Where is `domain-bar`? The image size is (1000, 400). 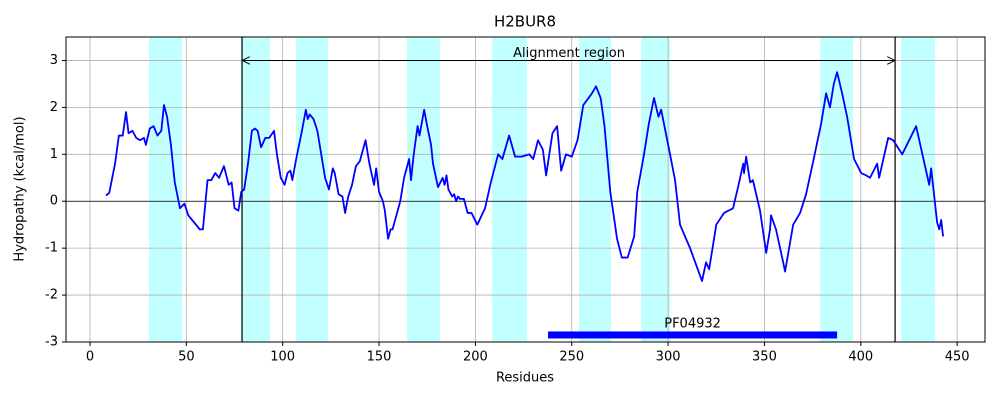
domain-bar is located at coordinates (693, 335).